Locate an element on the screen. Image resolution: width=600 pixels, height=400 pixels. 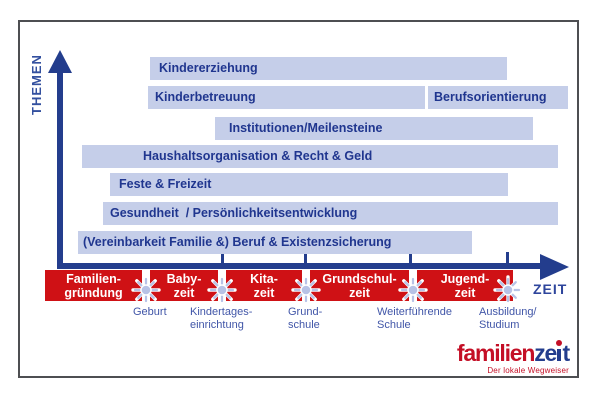
milestone-line1: Geburt is located at coordinates (150, 312).